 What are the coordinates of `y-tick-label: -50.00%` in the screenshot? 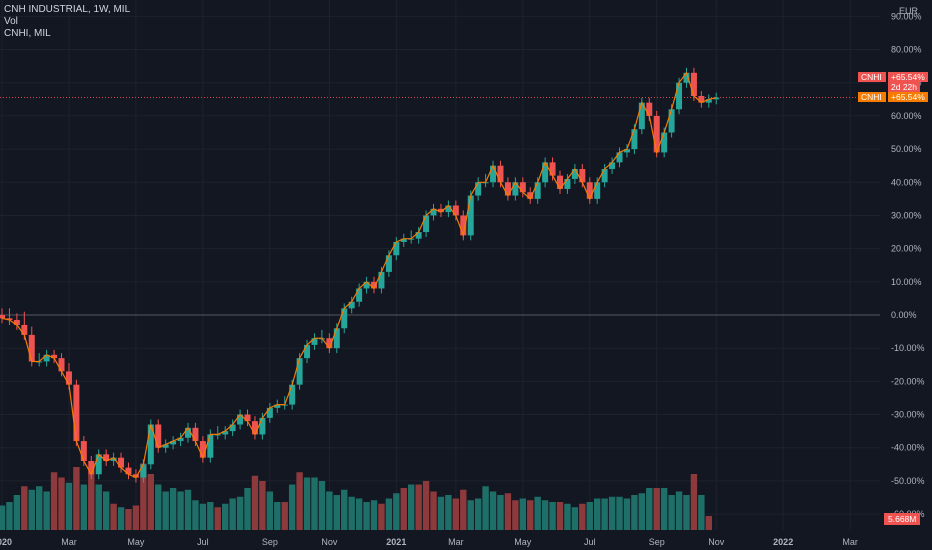 It's located at (908, 481).